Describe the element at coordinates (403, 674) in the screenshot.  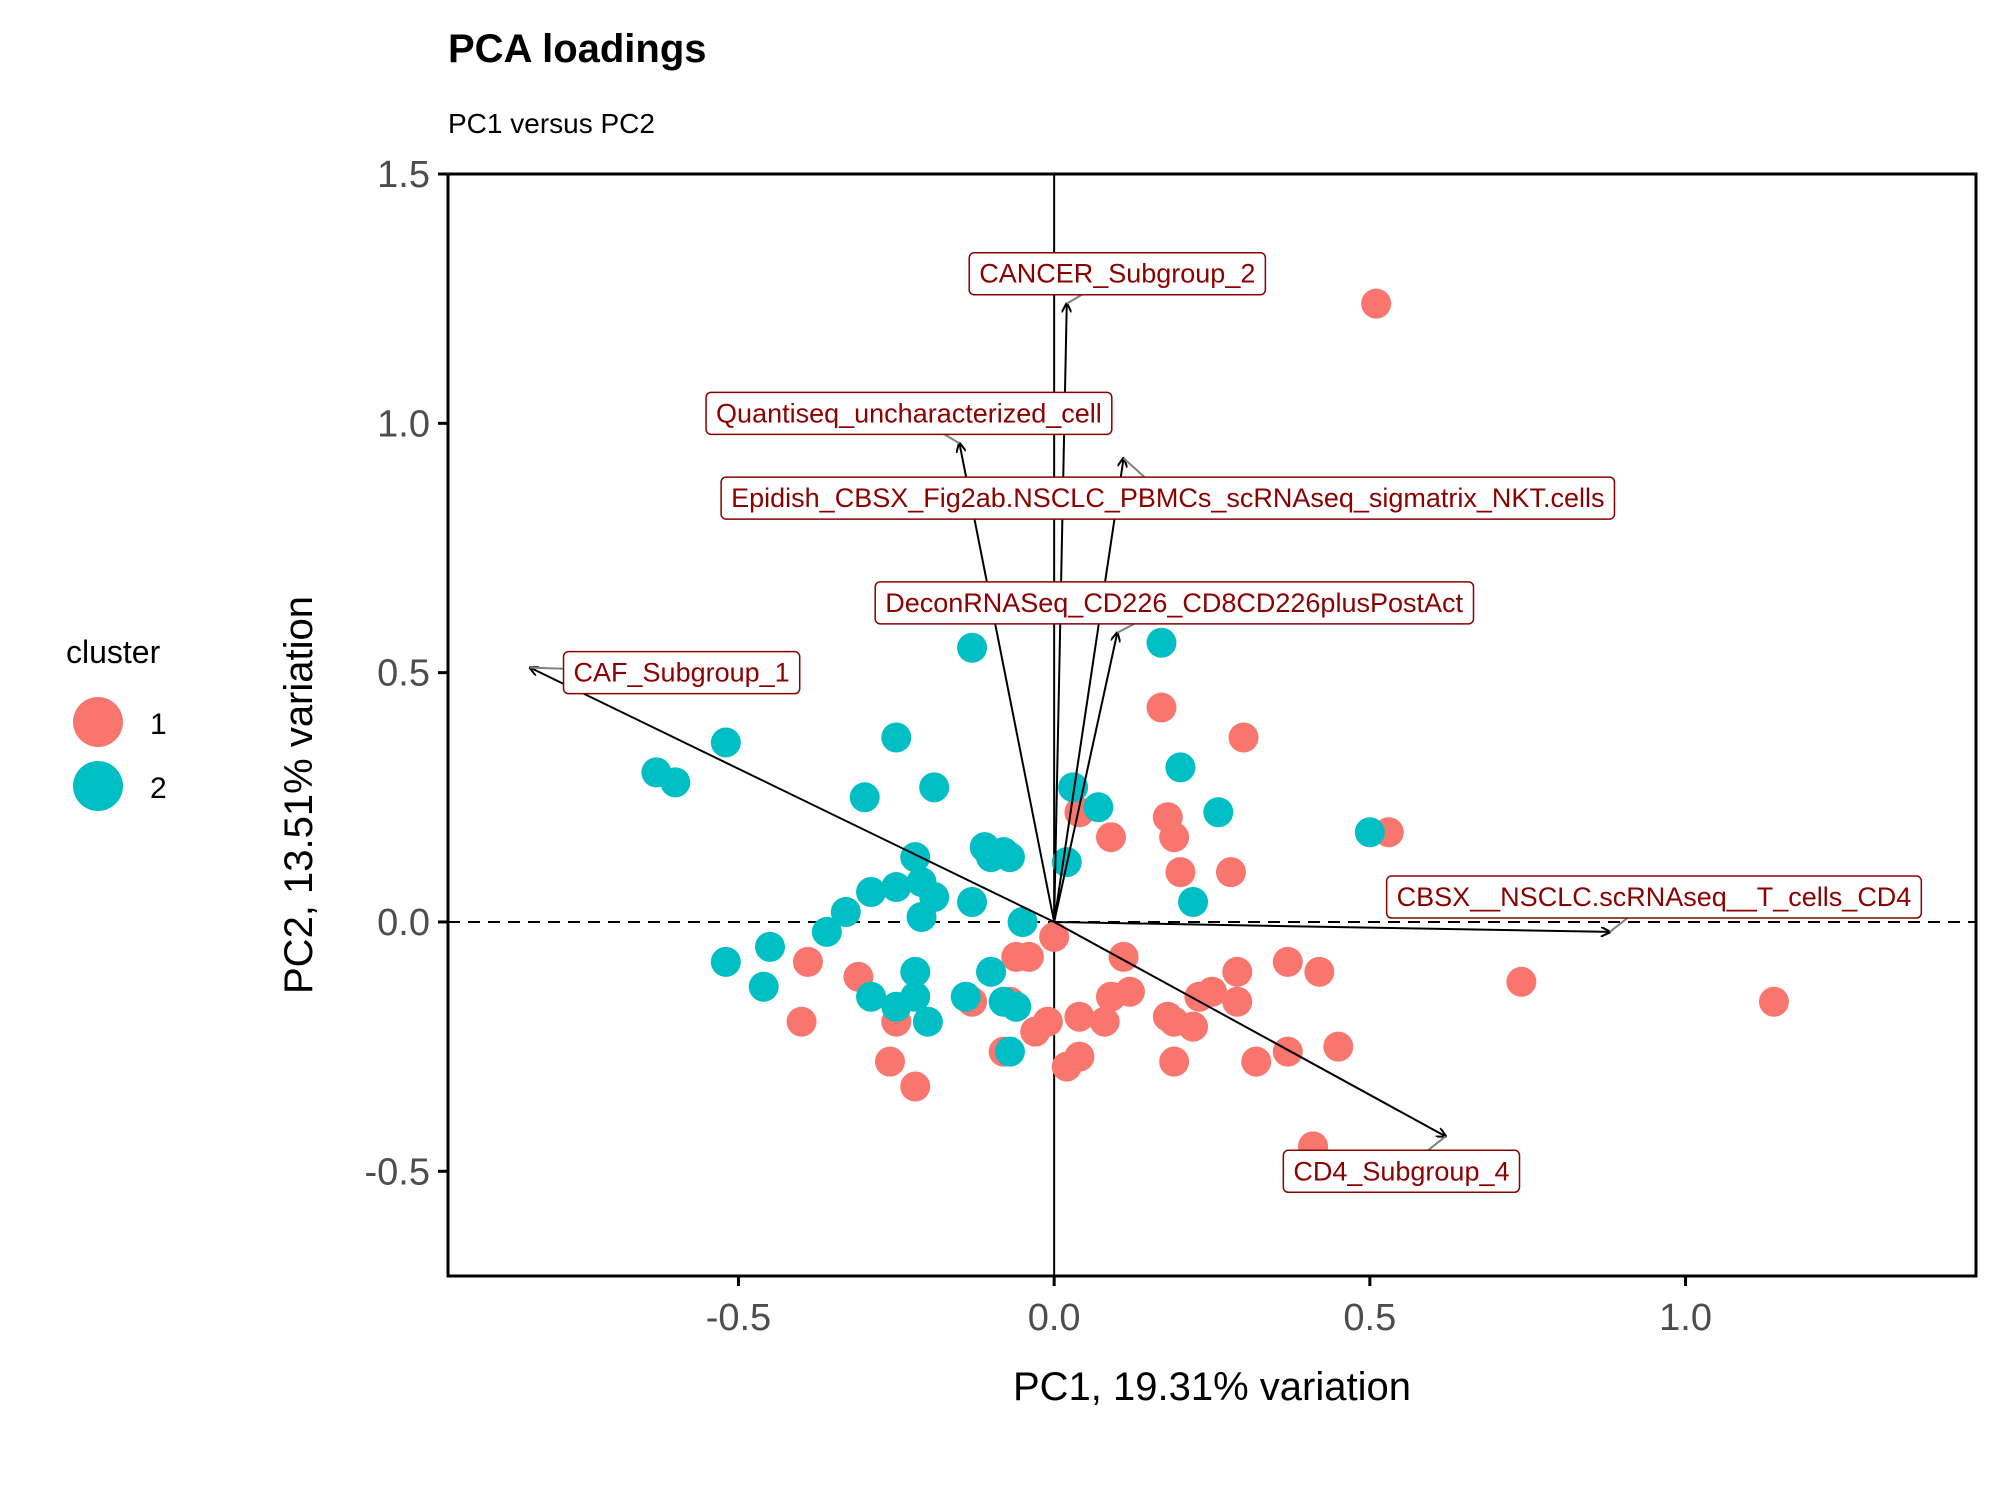
I see `y-tick-label: 0.5` at that location.